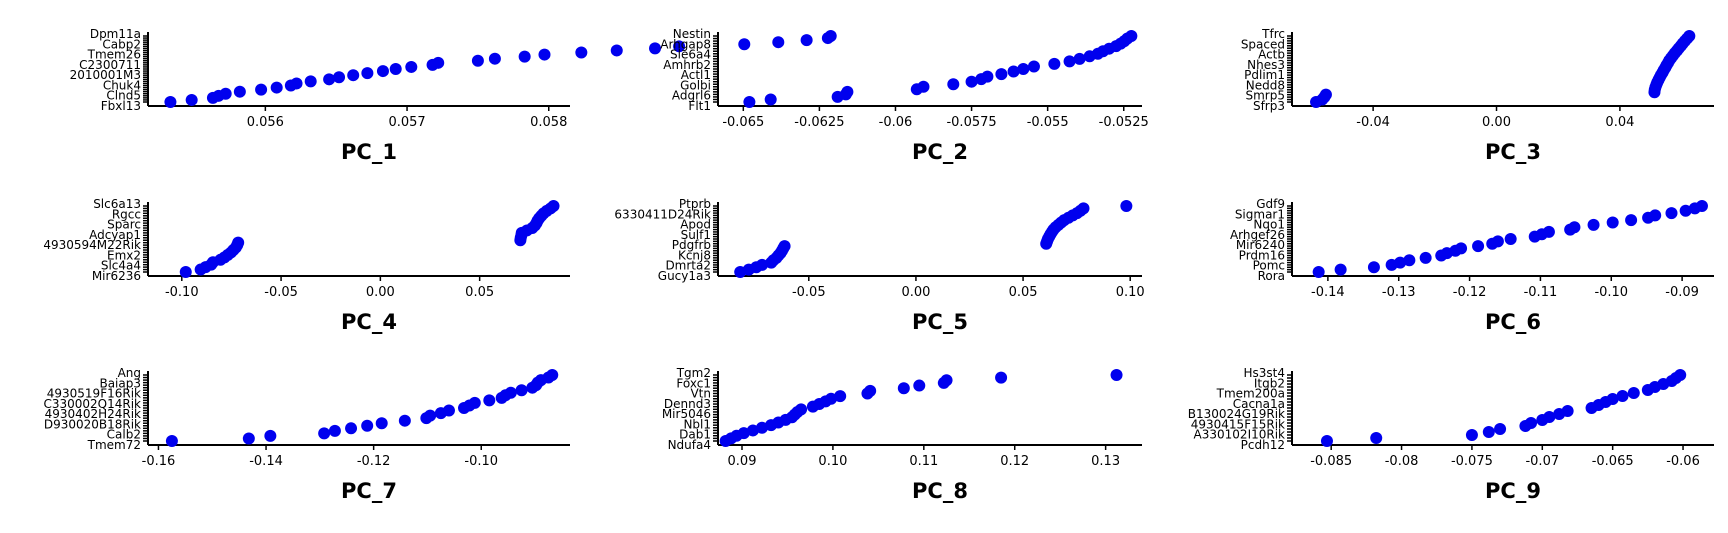 Image resolution: width=1728 pixels, height=533 pixels. Describe the element at coordinates (93, 414) in the screenshot. I see `gene-label: 4930402H24Rik` at that location.